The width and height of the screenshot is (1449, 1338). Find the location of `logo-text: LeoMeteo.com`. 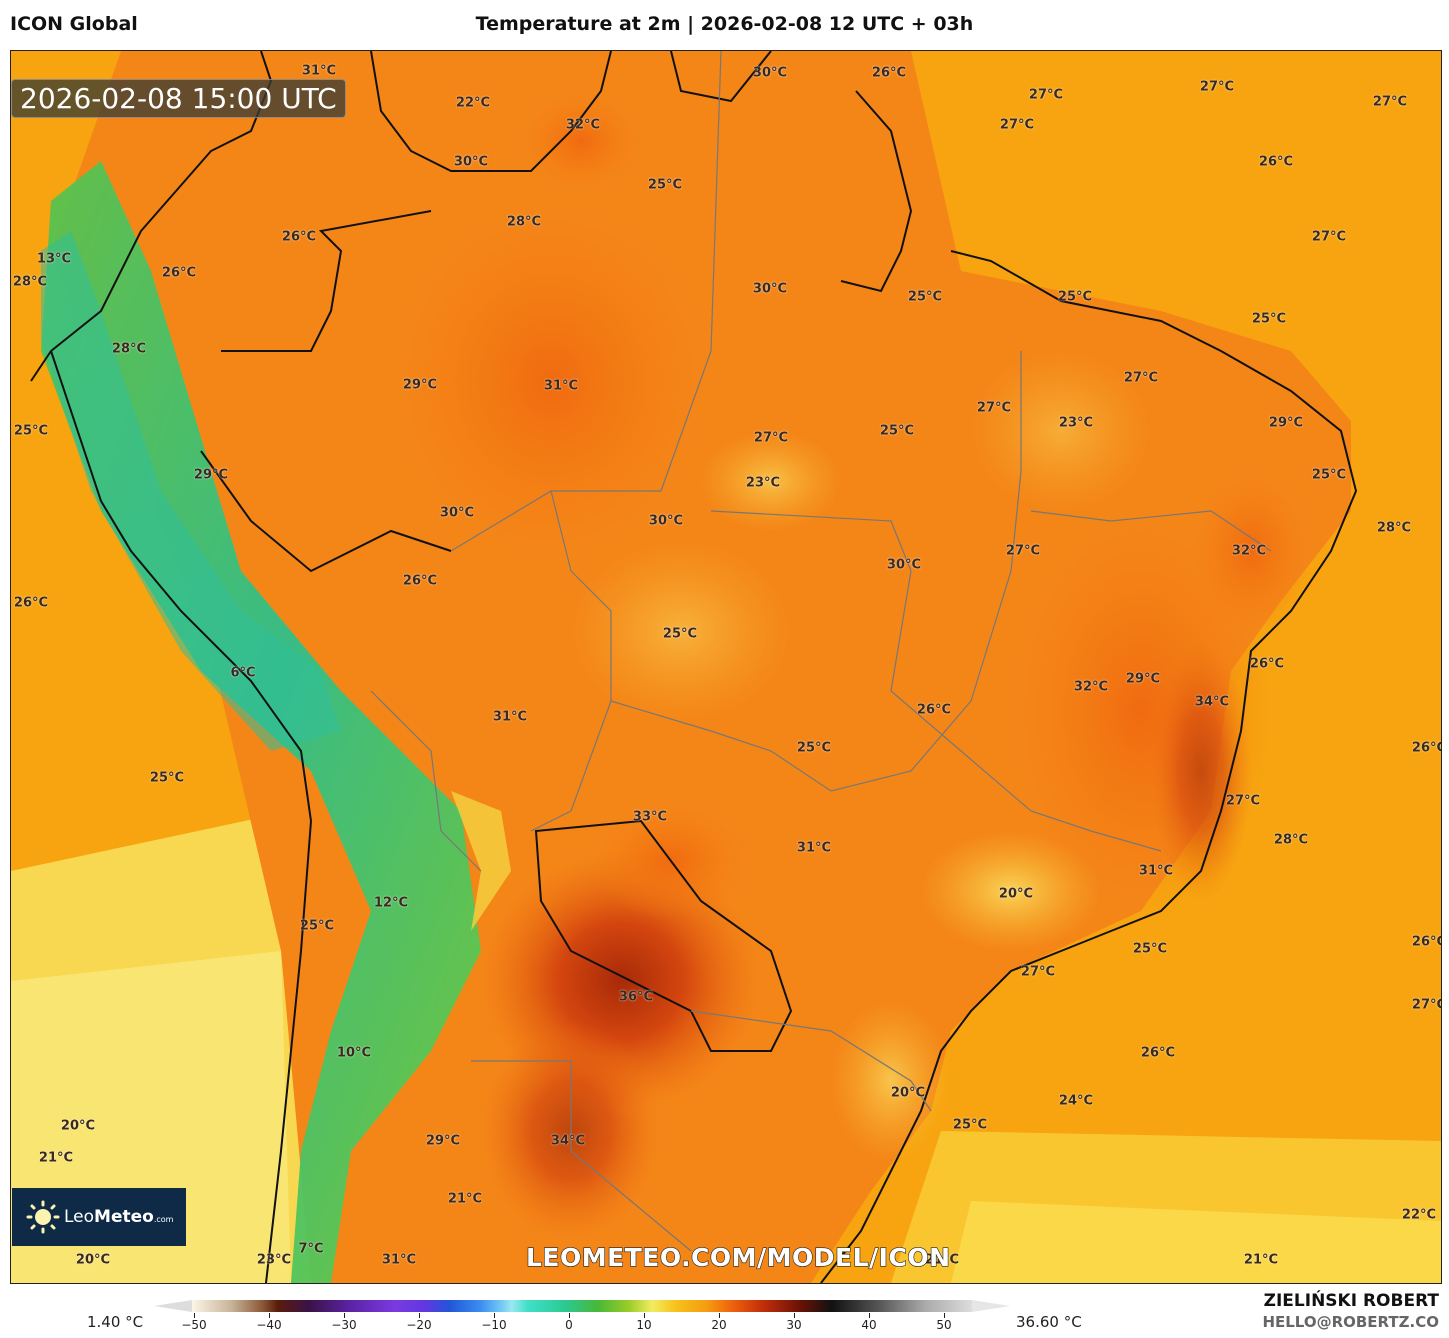

logo-text: LeoMeteo.com is located at coordinates (118, 1217).